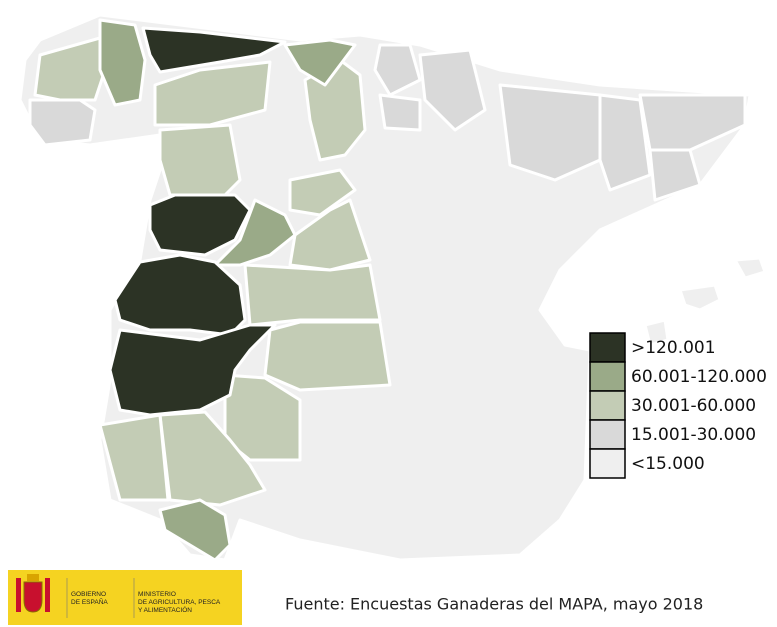 This screenshot has width=777, height=627. Describe the element at coordinates (88, 594) in the screenshot. I see `logo-text: GOBIERNO` at that location.